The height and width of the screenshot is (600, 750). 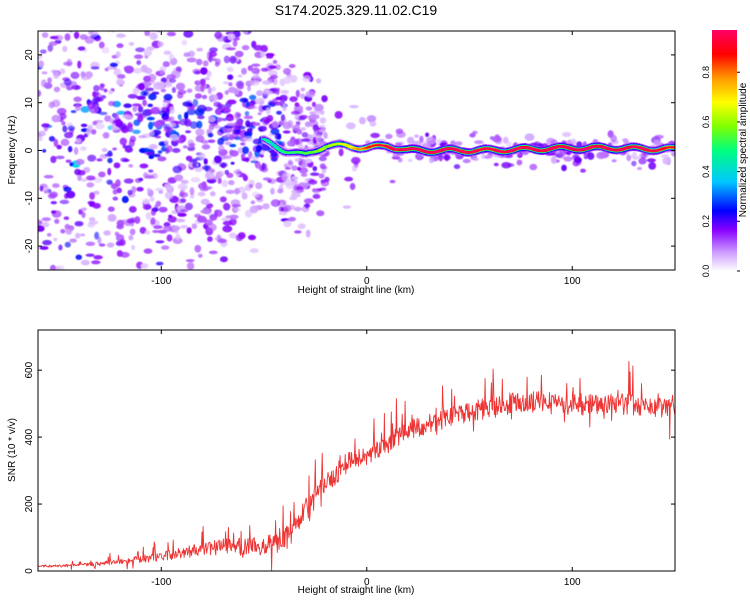 I want to click on colorbar-label: Normalized spectral amplitude, so click(x=743, y=149).